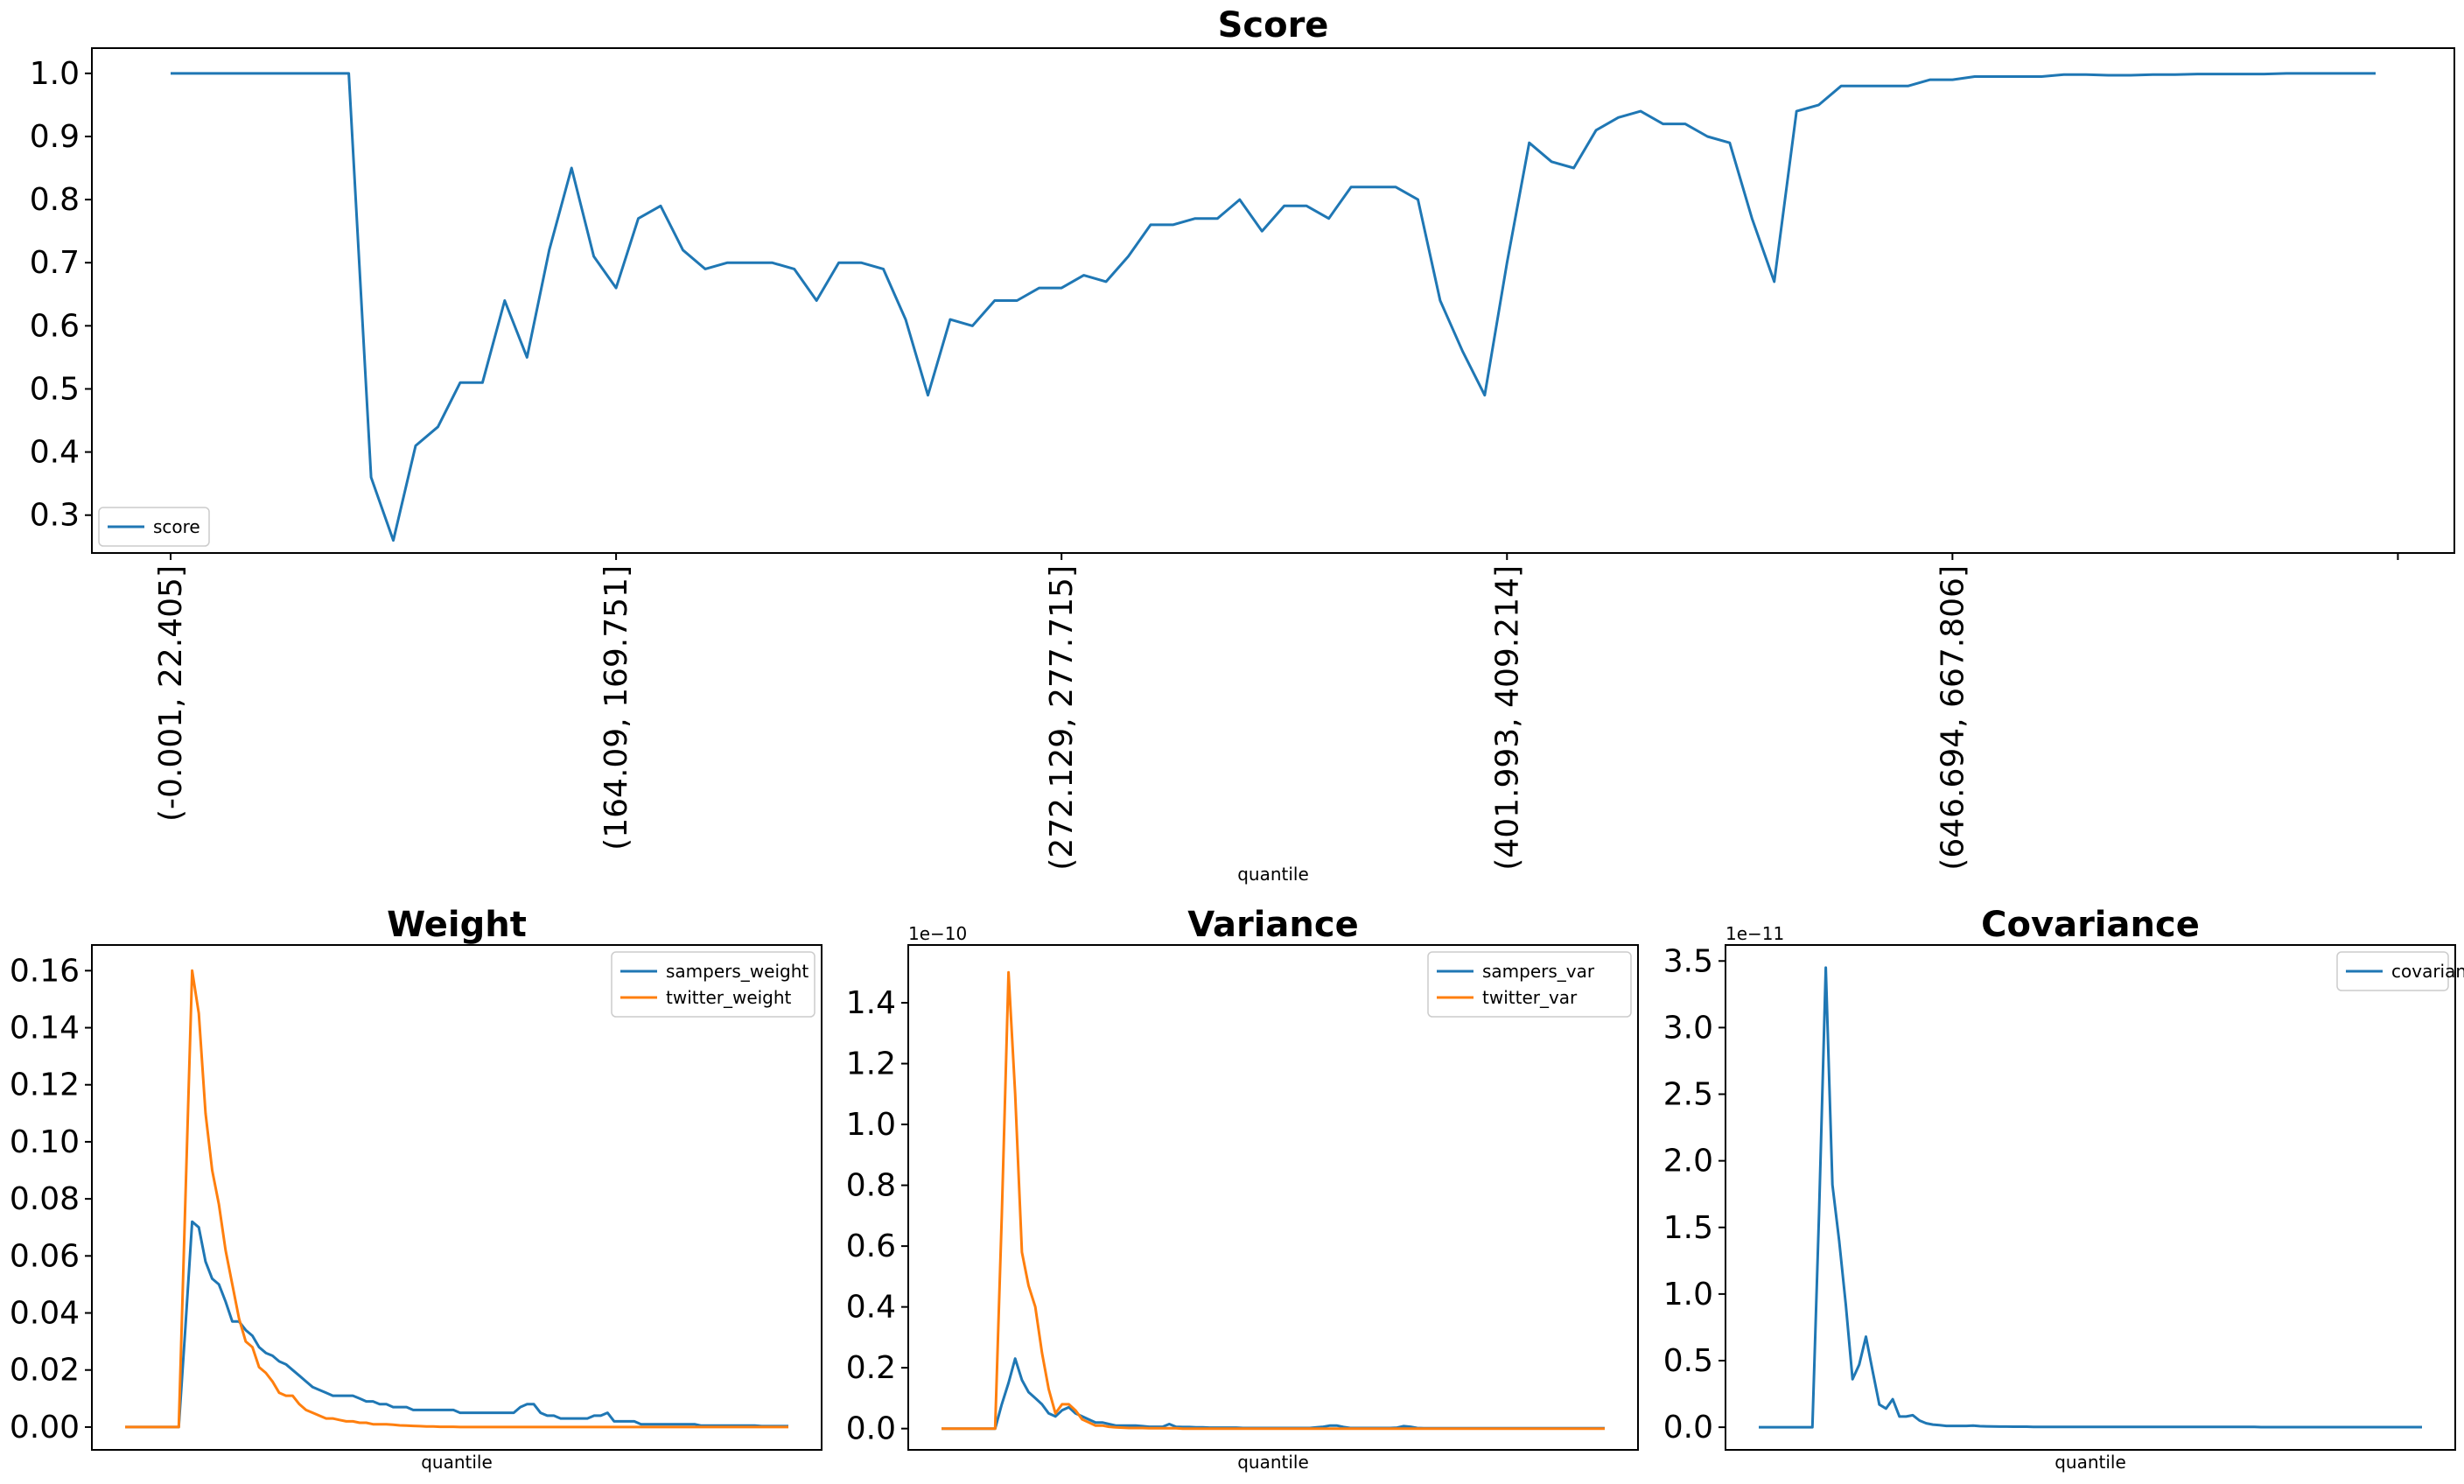  What do you see at coordinates (2427, 971) in the screenshot?
I see `covariance-legend-label: covariance` at bounding box center [2427, 971].